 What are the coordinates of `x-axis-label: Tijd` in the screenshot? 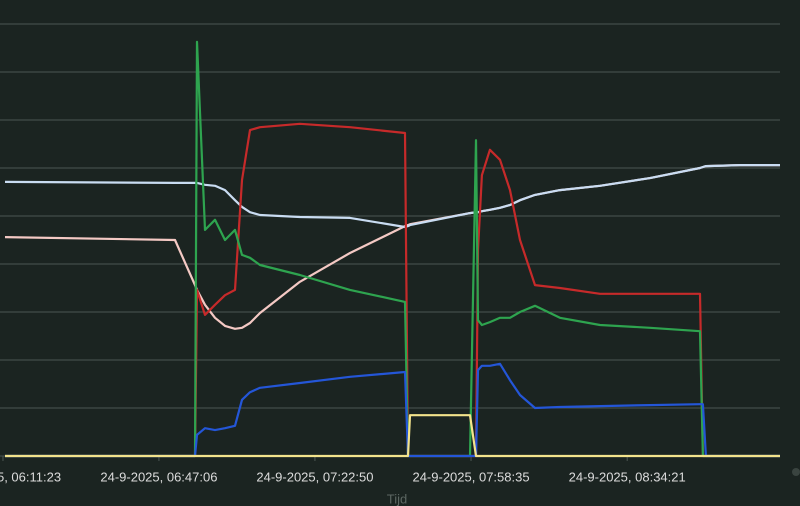 It's located at (397, 498).